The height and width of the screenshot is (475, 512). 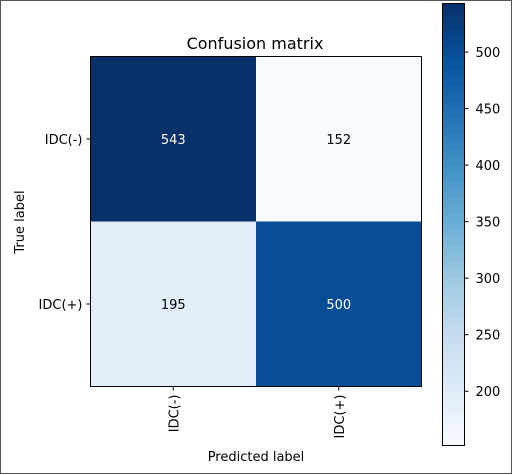 I want to click on chart-title: Confusion matrix, so click(x=255, y=43).